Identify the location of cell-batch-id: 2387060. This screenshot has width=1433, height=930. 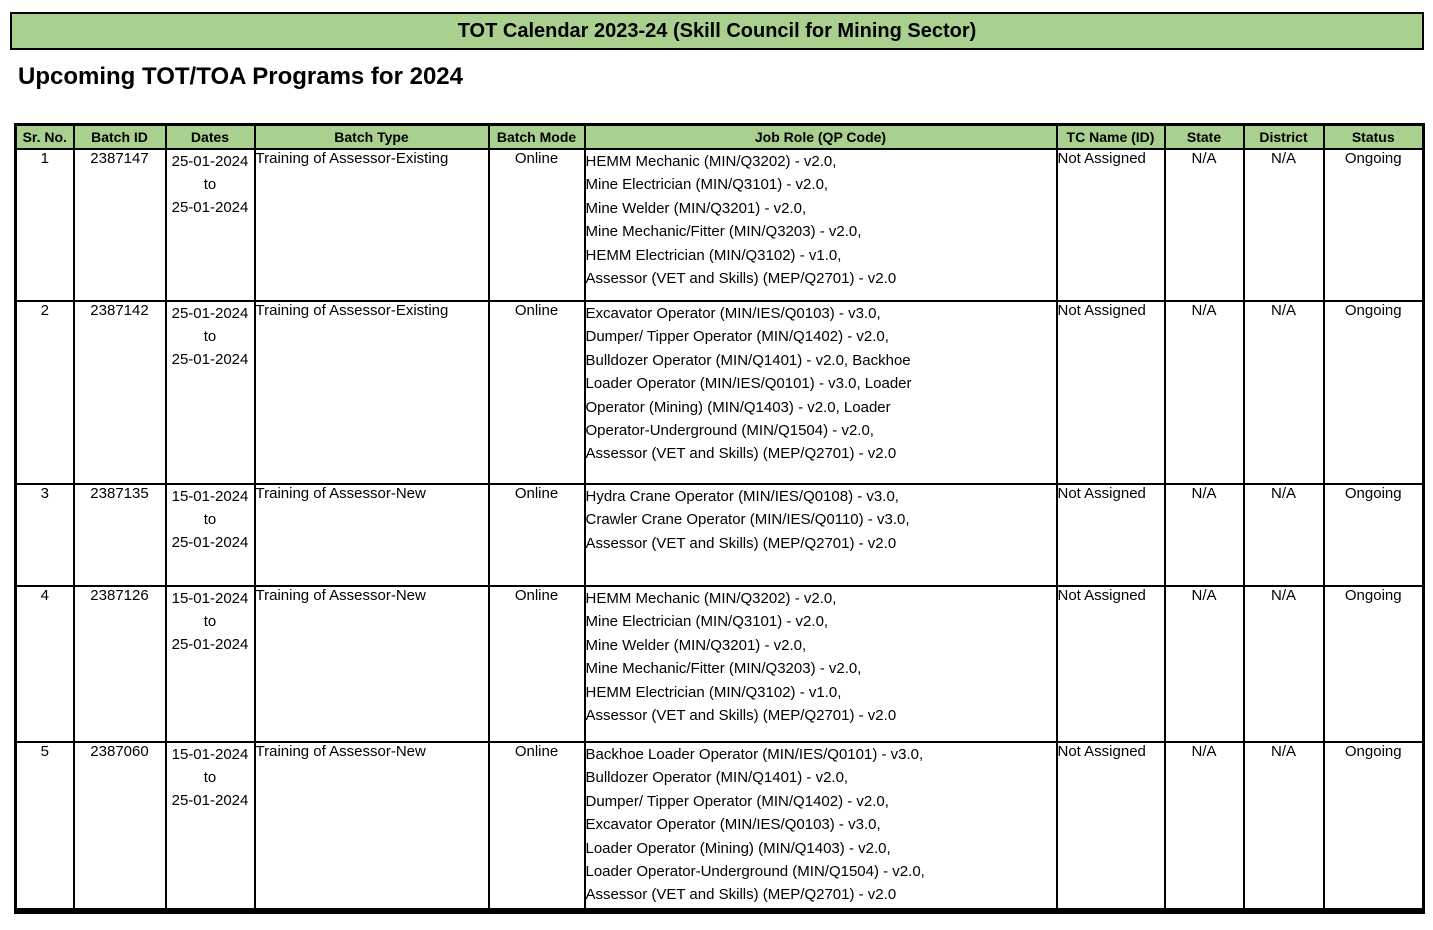
(119, 826).